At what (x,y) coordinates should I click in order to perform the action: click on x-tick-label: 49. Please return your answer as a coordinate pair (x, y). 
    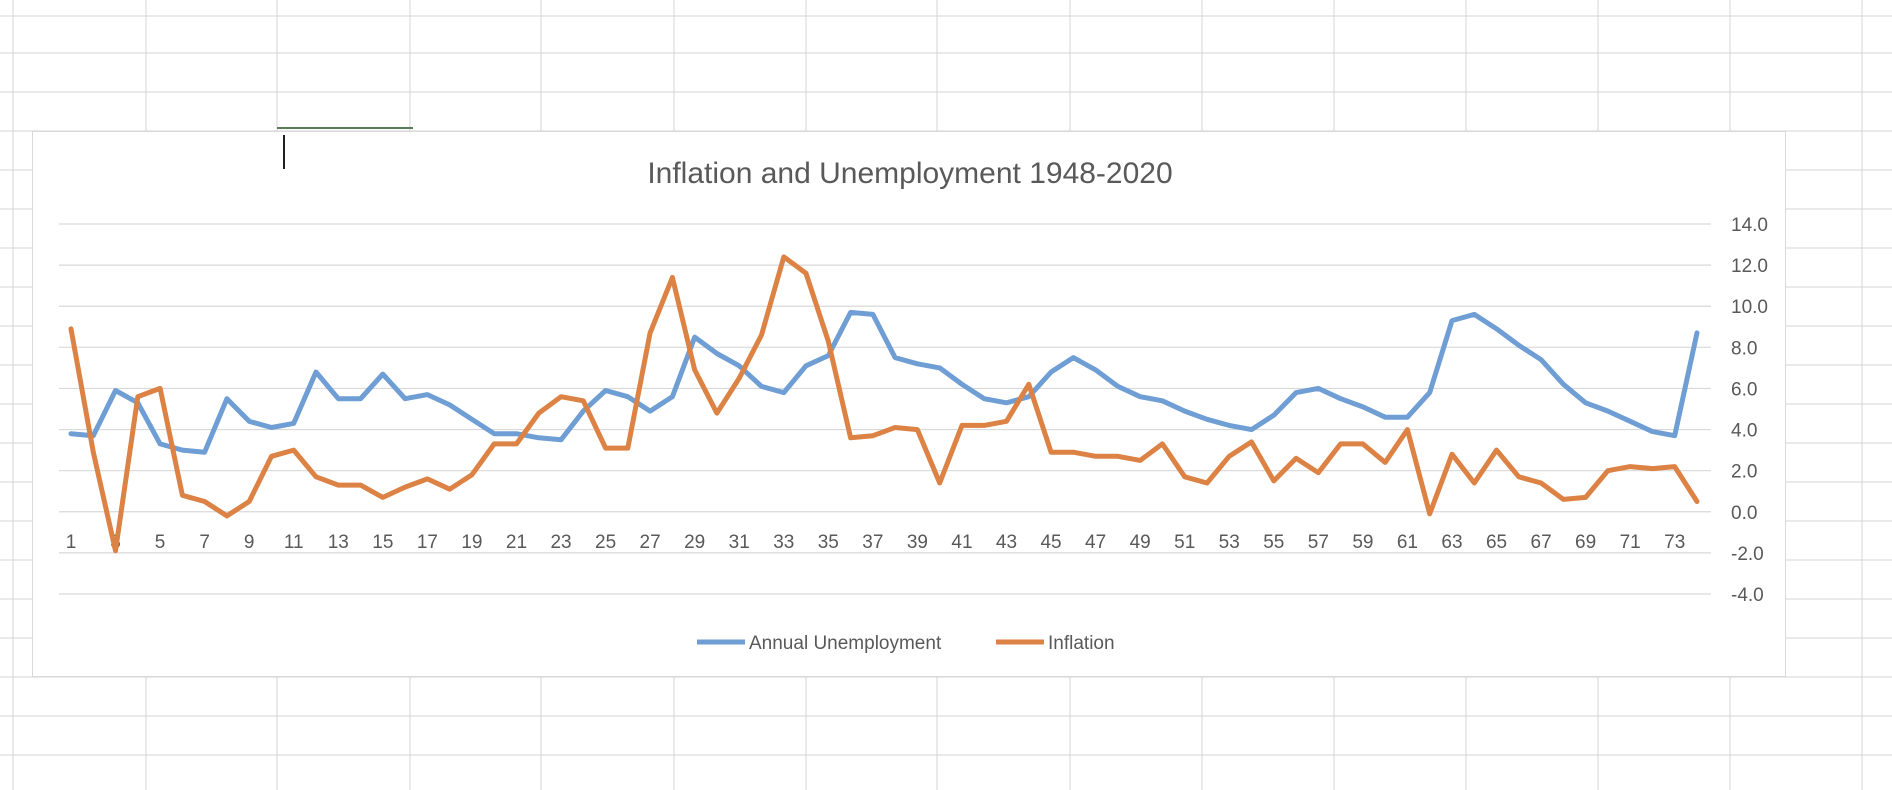
    Looking at the image, I should click on (1140, 542).